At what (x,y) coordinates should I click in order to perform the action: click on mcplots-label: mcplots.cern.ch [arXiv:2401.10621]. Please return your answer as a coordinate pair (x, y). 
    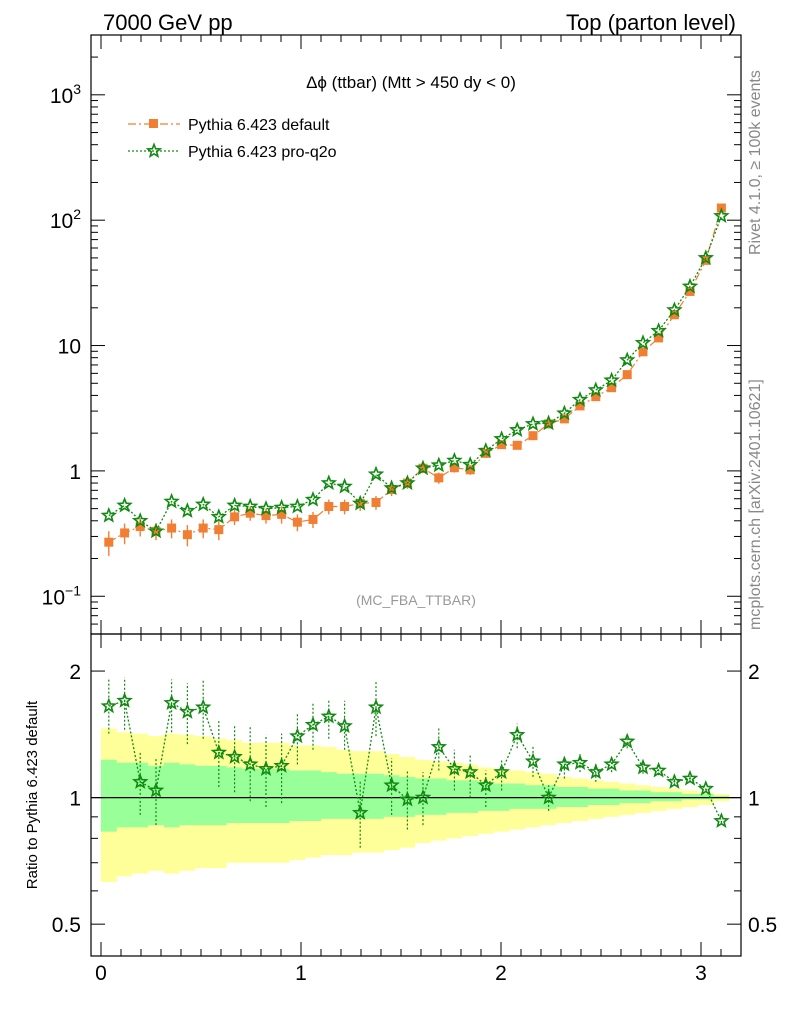
    Looking at the image, I should click on (755, 504).